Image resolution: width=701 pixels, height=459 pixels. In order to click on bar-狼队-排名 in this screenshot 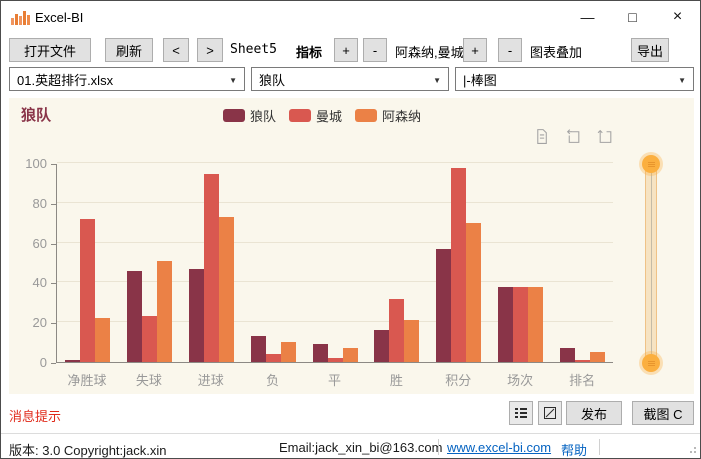, I will do `click(567, 355)`.